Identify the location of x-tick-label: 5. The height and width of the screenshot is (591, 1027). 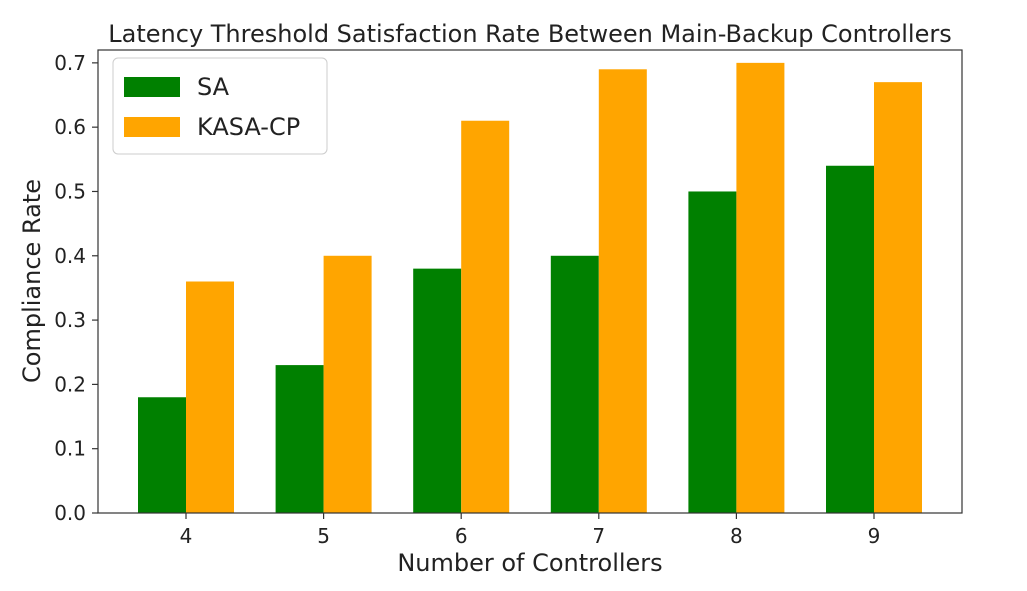
(323, 536).